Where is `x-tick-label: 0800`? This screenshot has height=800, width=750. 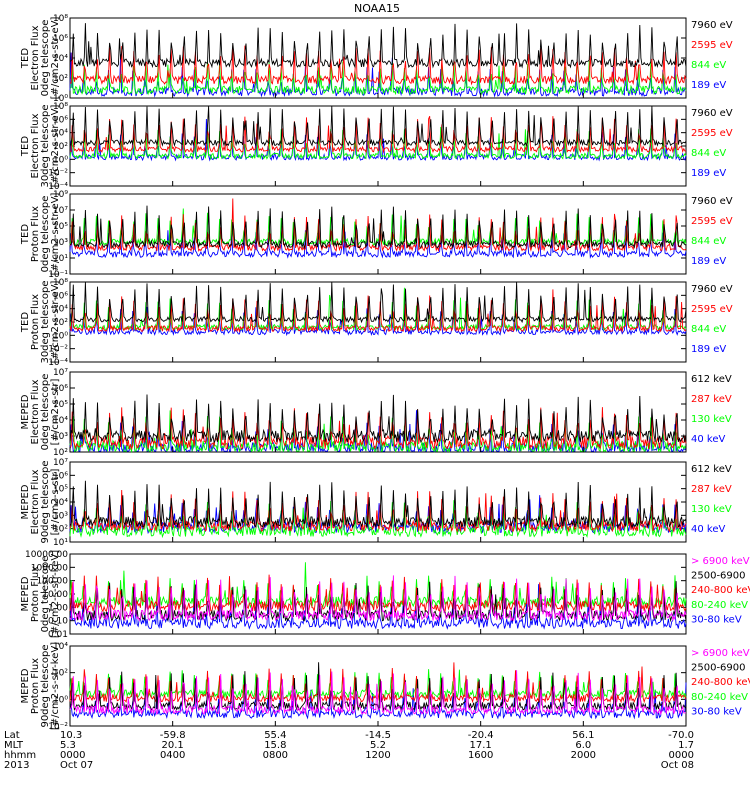 x-tick-label: 0800 is located at coordinates (275, 755).